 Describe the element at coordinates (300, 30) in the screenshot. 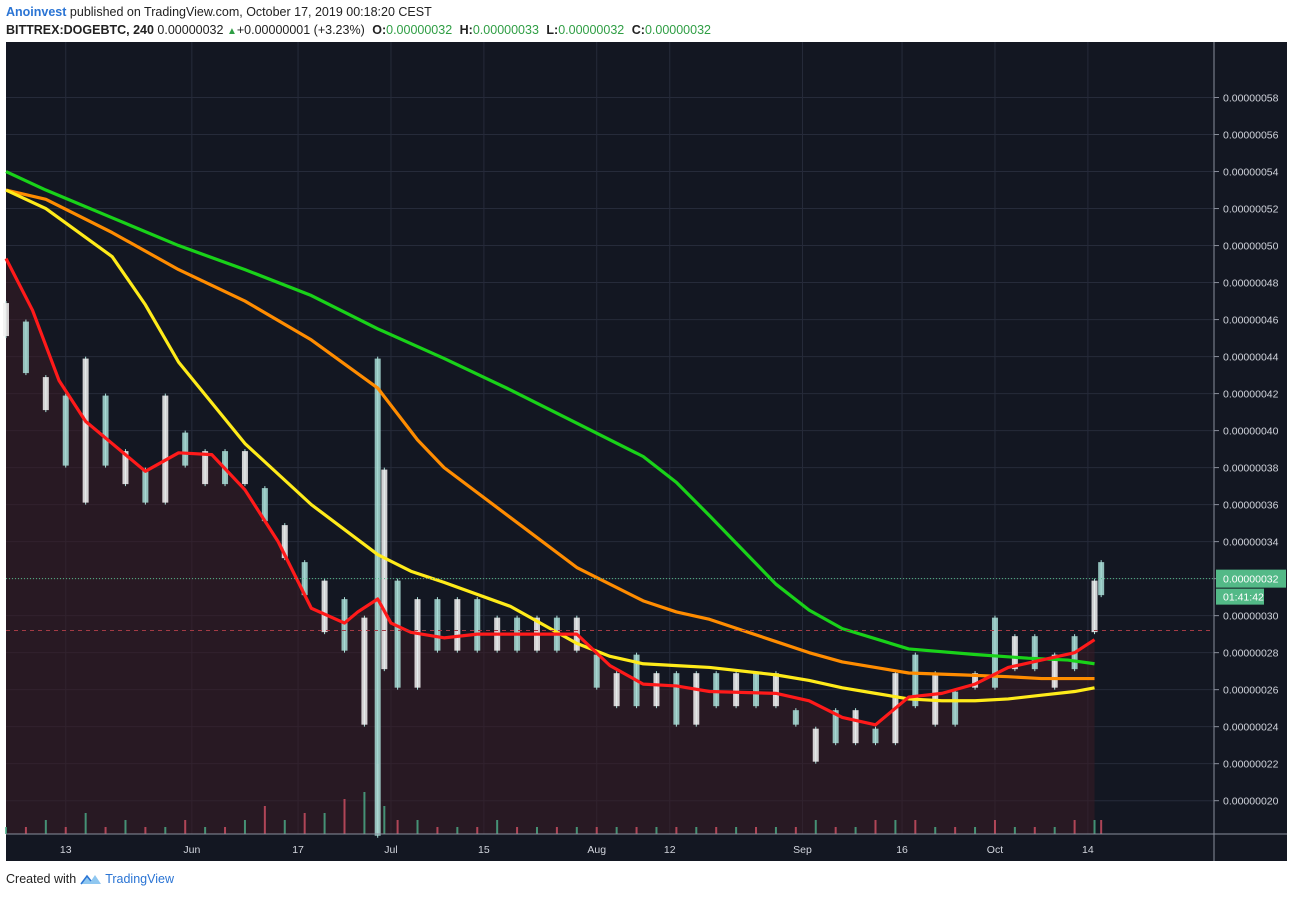

I see `price-change: +0.00000001 (+3.23%)` at that location.